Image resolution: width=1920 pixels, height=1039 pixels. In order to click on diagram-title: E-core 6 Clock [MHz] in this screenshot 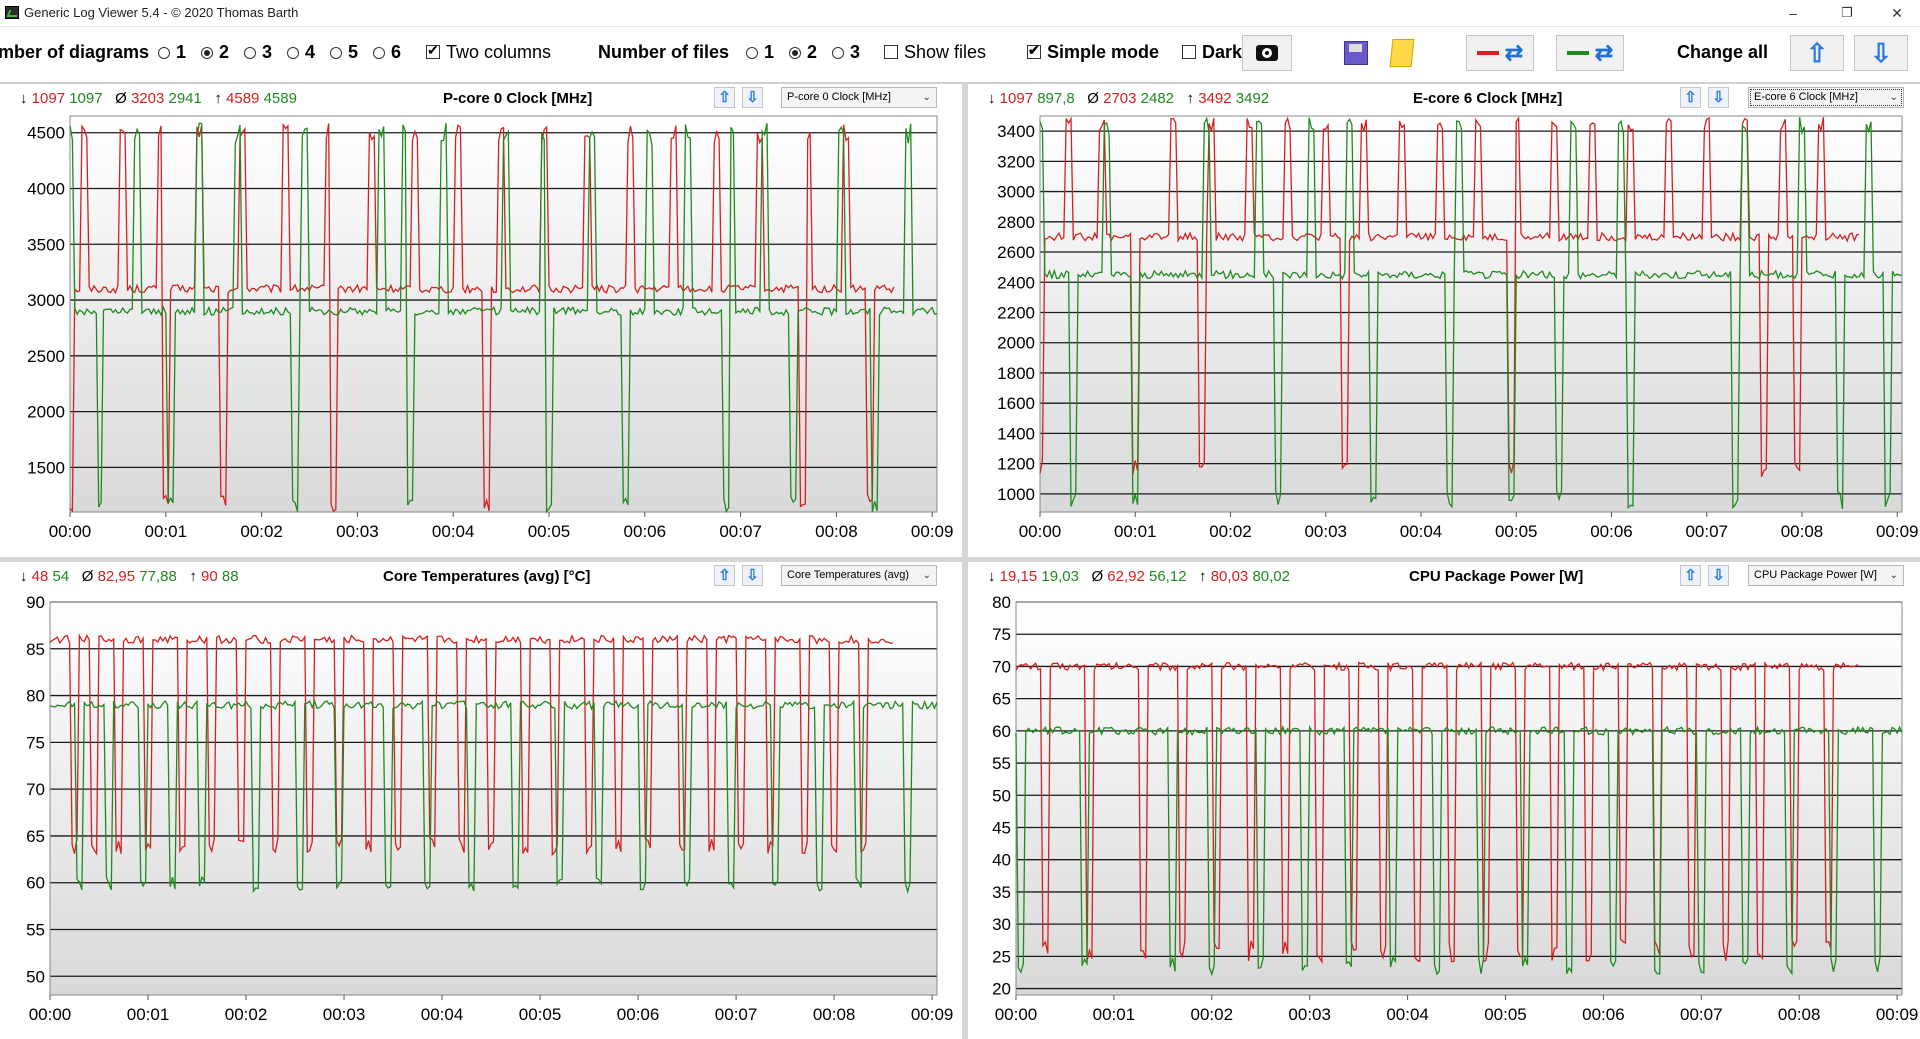, I will do `click(1488, 98)`.